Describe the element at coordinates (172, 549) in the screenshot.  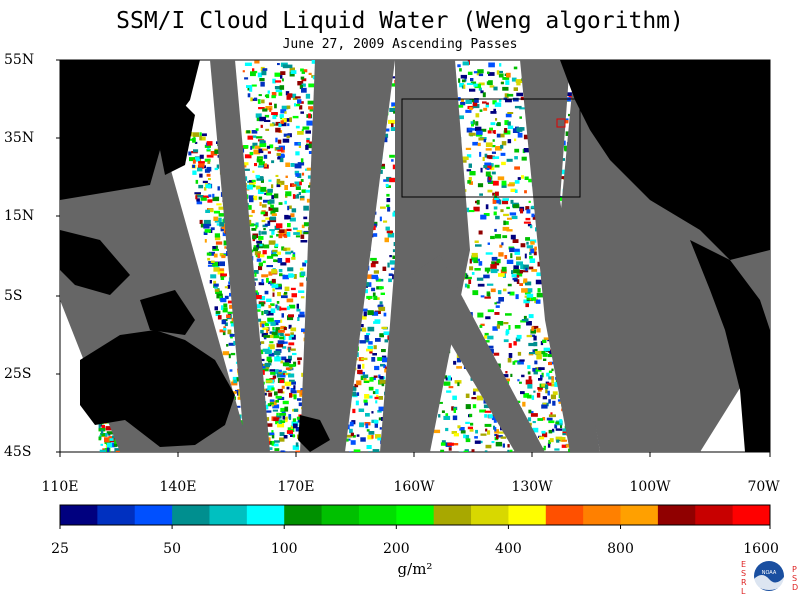
I see `colorbar-tick-50: 50` at that location.